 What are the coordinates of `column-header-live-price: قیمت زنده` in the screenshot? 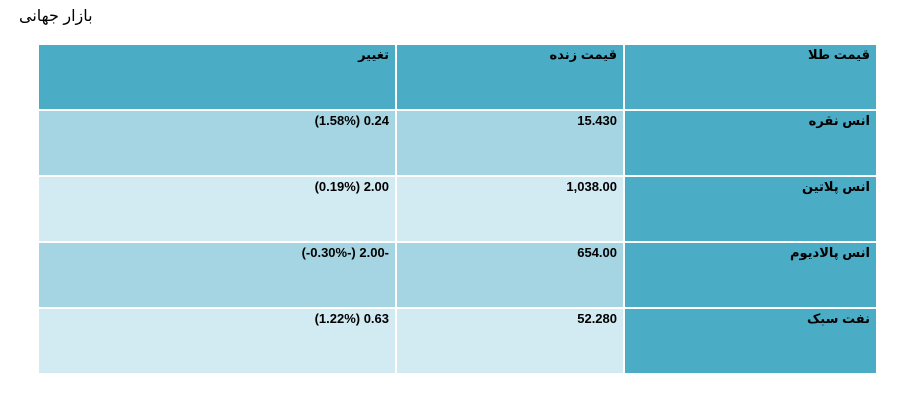 It's located at (510, 77).